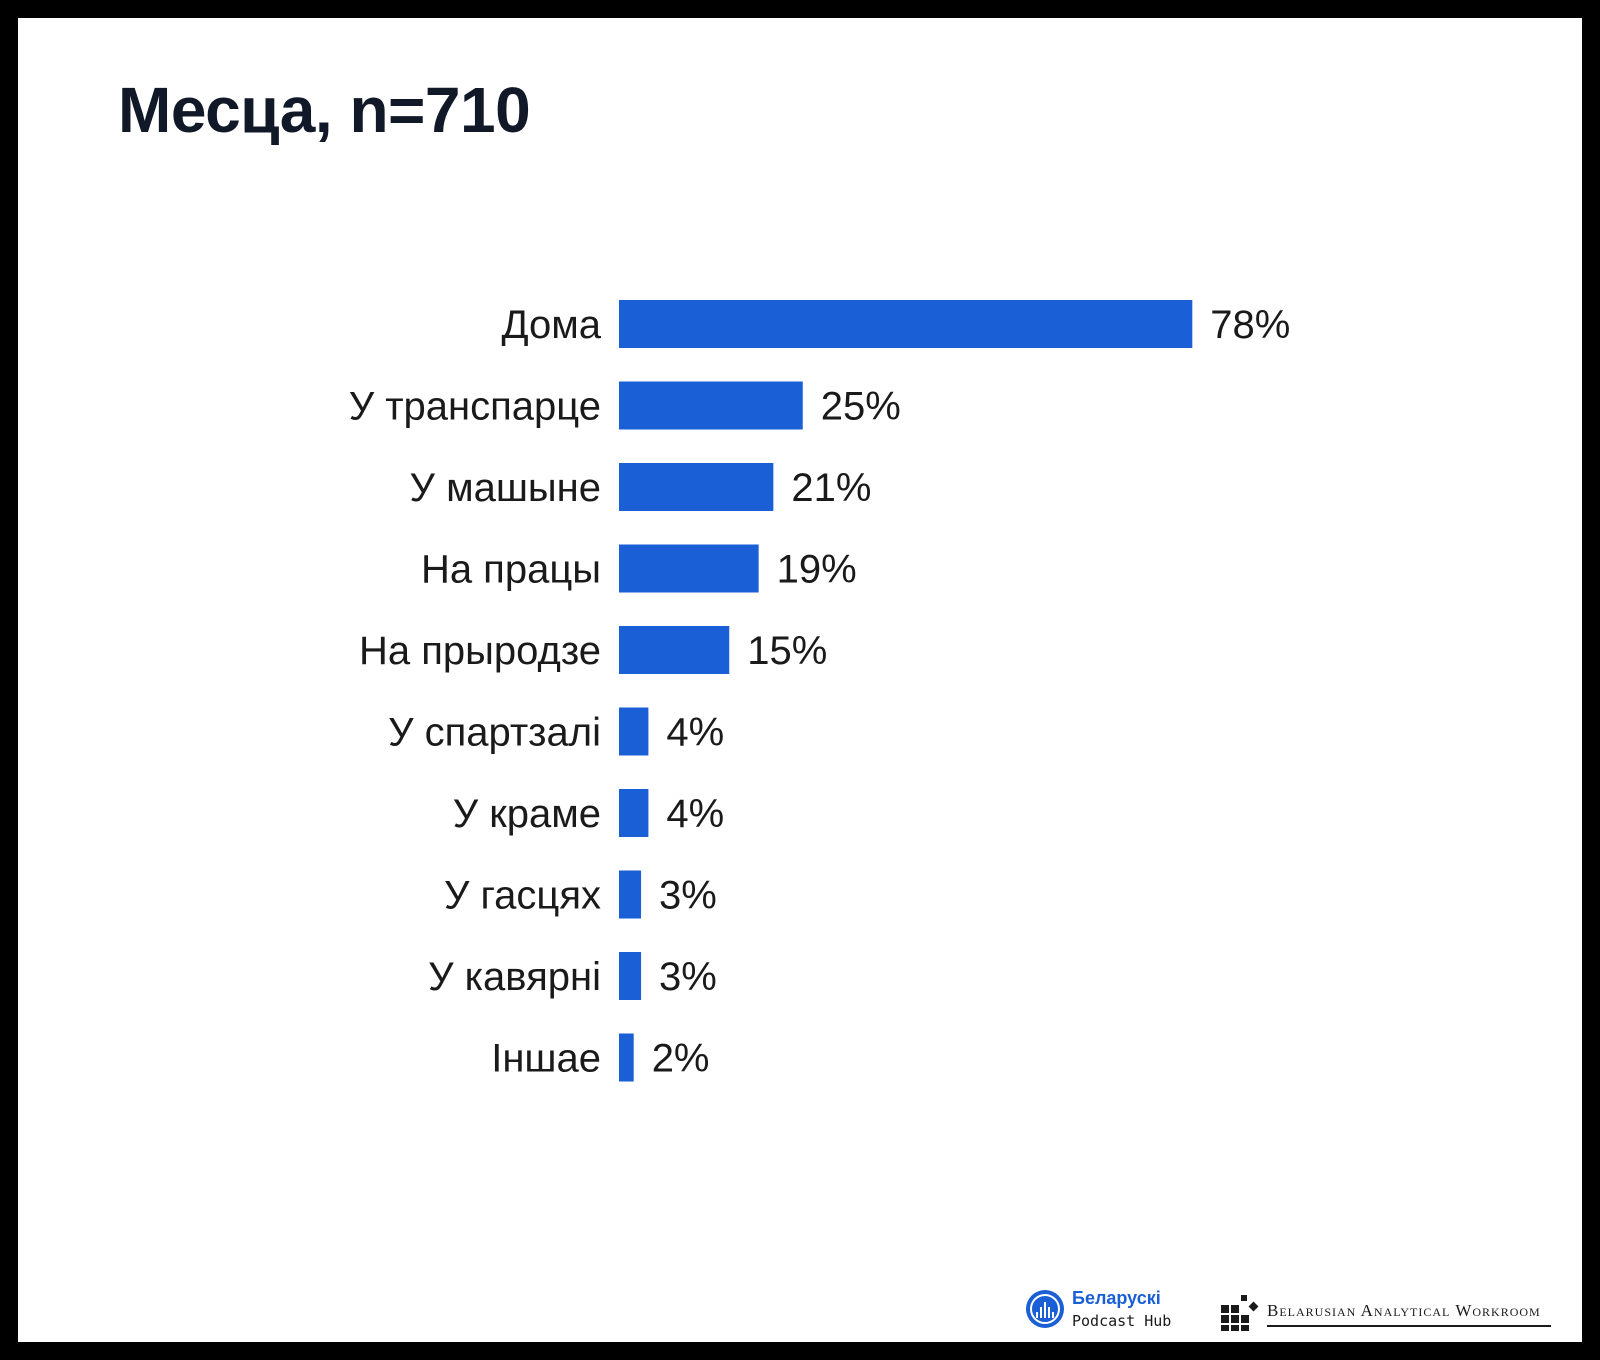  Describe the element at coordinates (1116, 1298) in the screenshot. I see `podcast-logo-name: Беларускі` at that location.